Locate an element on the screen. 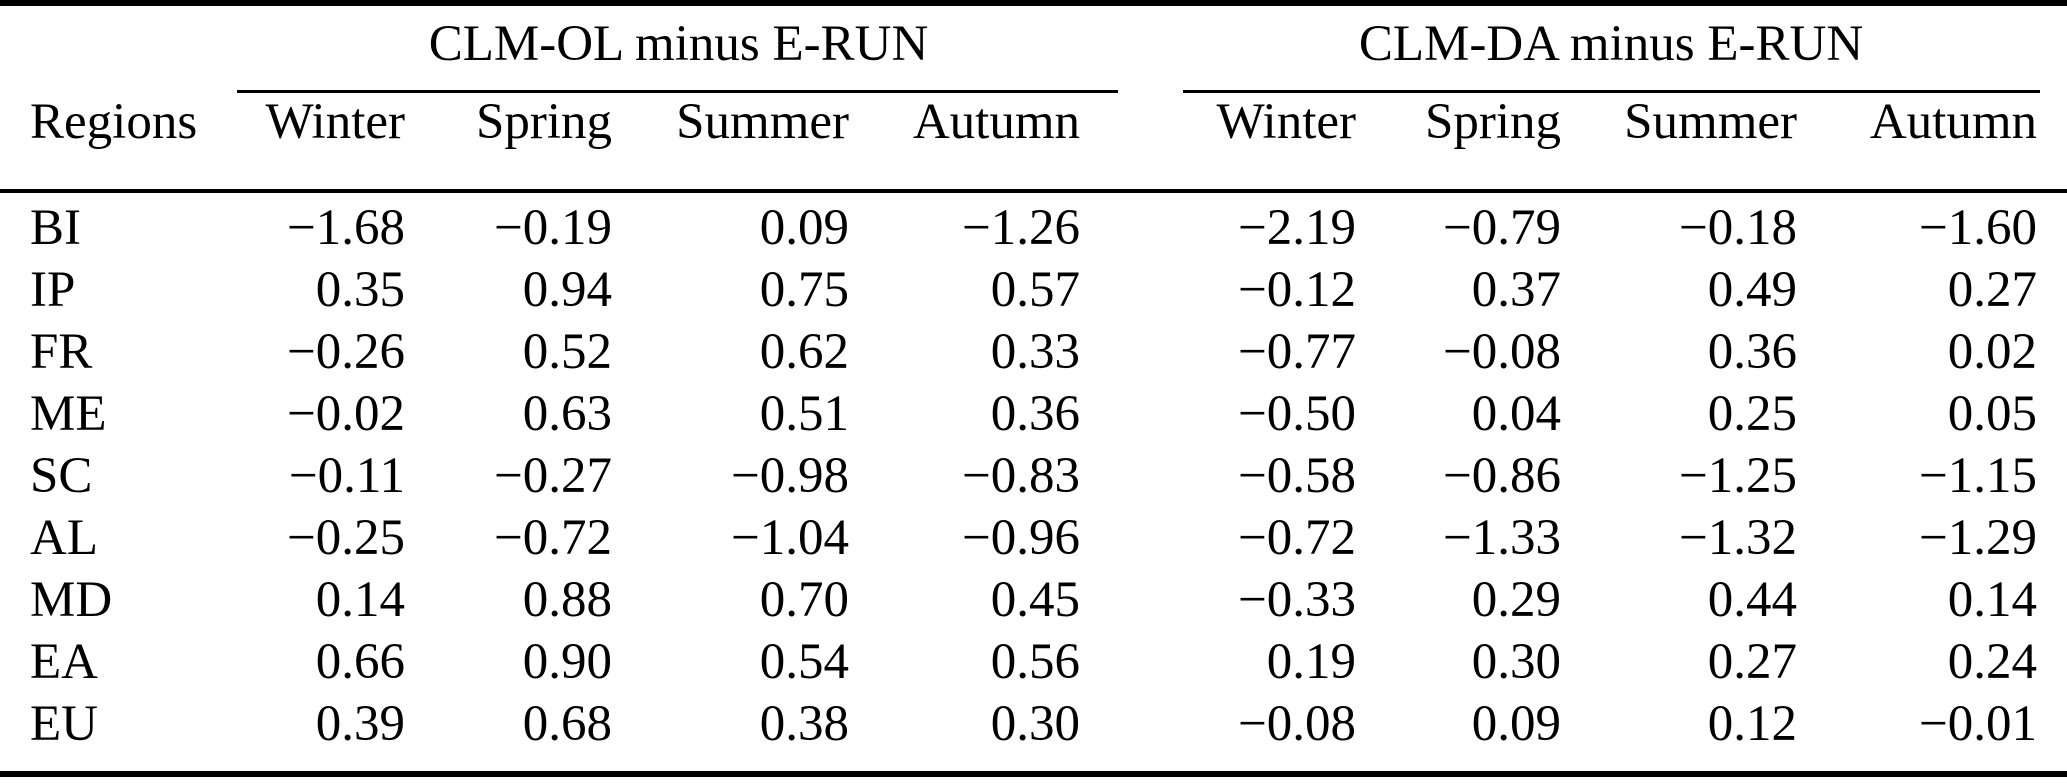  value-cell: −0.02 is located at coordinates (345, 414).